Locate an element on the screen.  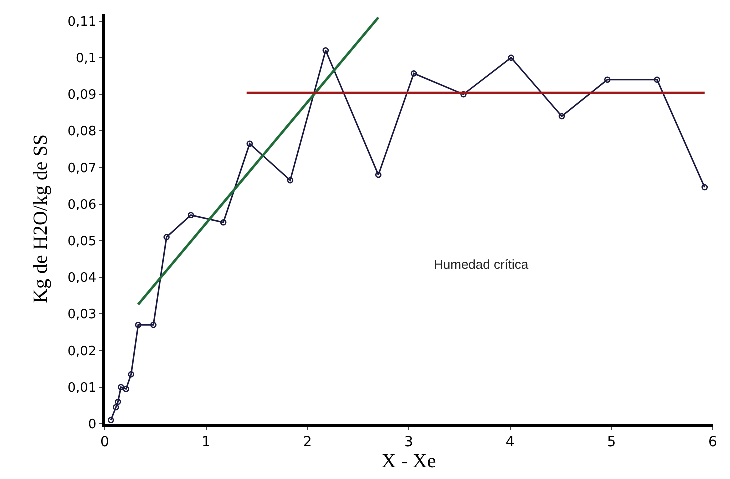
x-tick-label: 0 is located at coordinates (105, 442).